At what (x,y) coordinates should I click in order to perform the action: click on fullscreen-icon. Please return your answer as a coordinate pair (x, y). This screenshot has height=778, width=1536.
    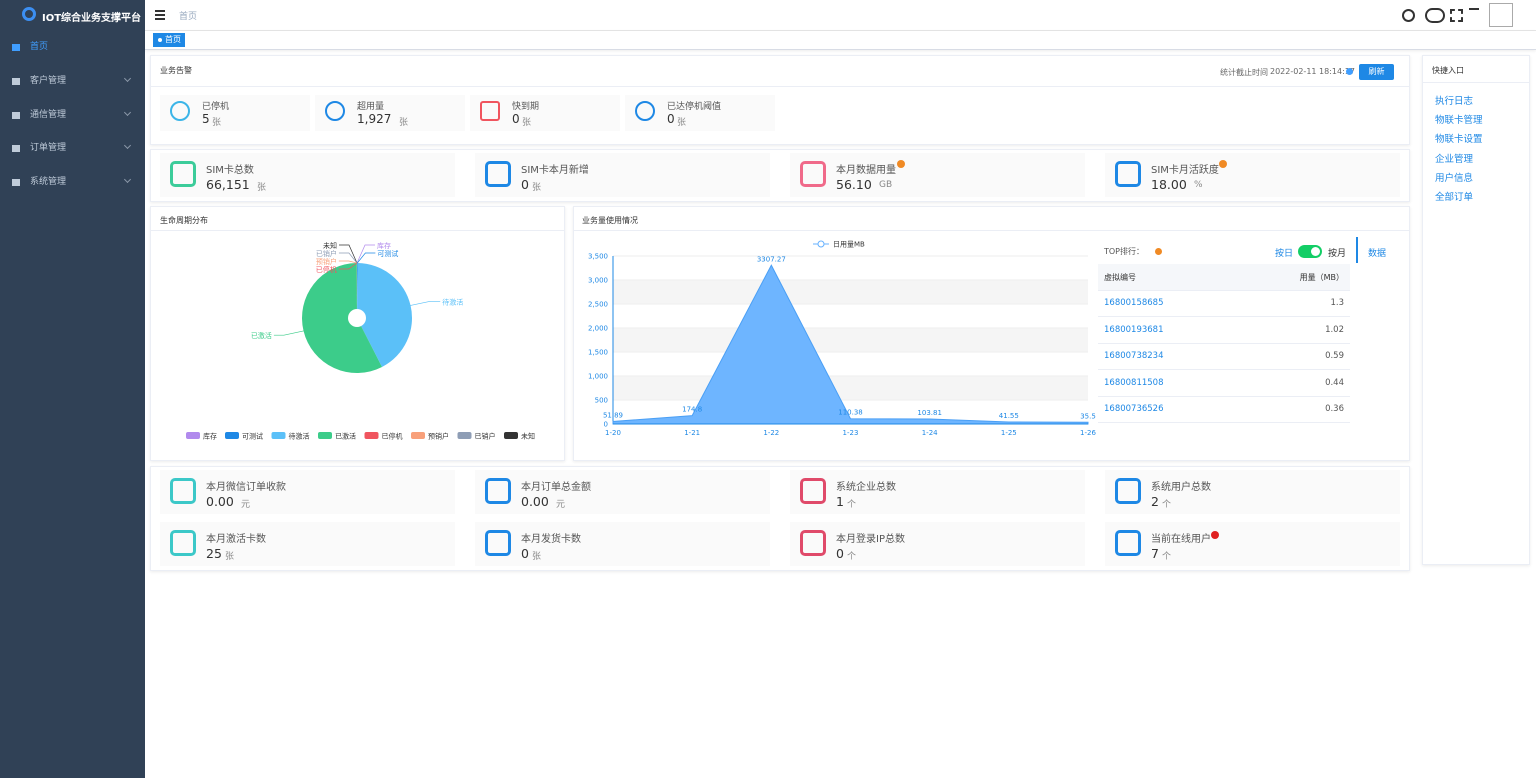
    Looking at the image, I should click on (1456, 15).